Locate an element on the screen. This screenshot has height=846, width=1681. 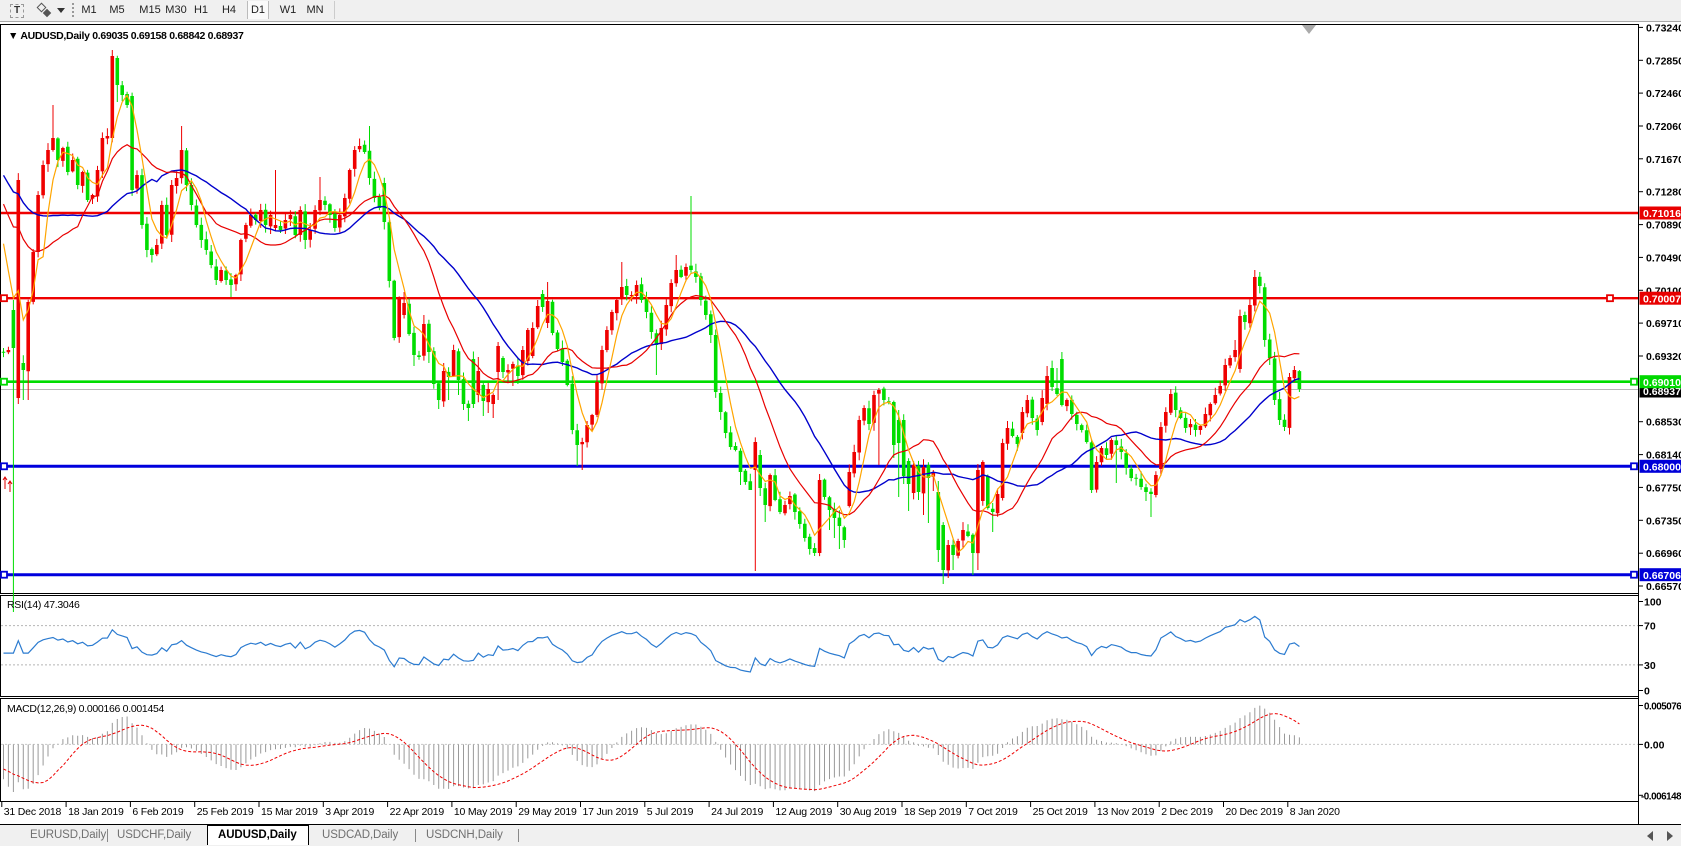
svg-text: RSI(14) 47.3046 is located at coordinates (43, 605).